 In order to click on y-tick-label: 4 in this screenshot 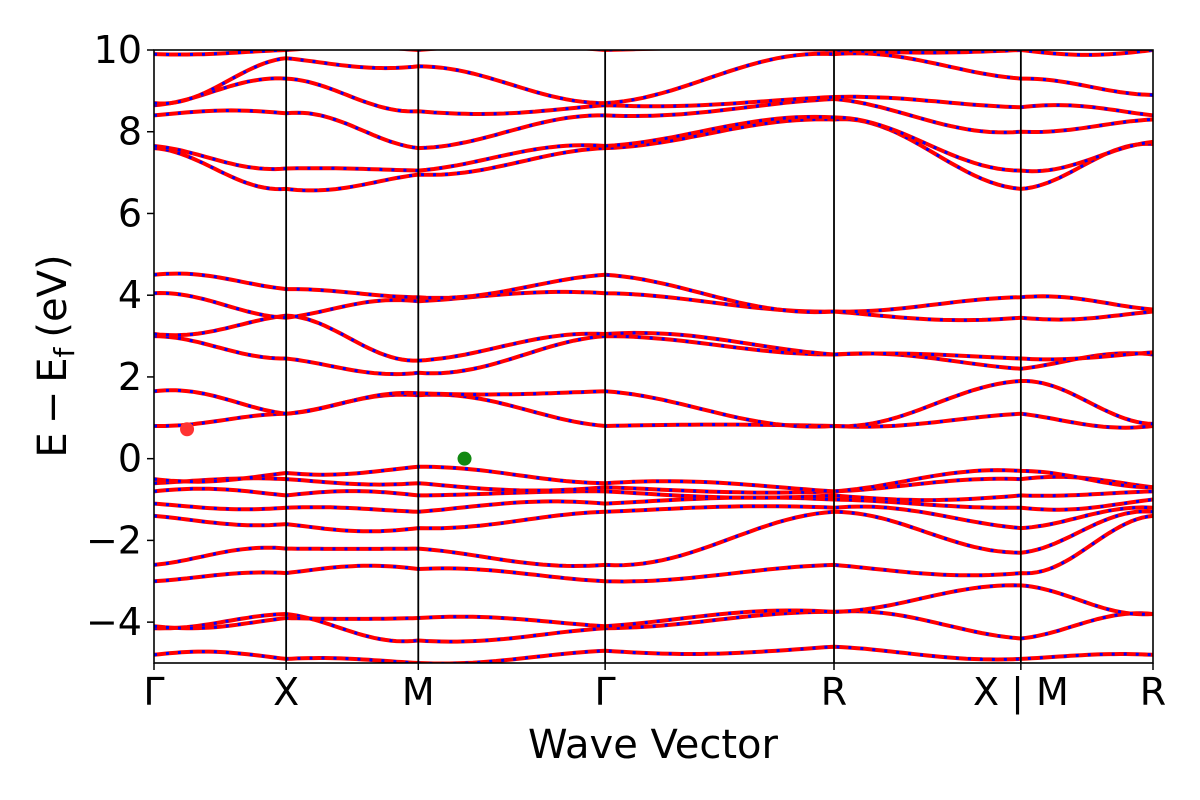, I will do `click(130, 295)`.